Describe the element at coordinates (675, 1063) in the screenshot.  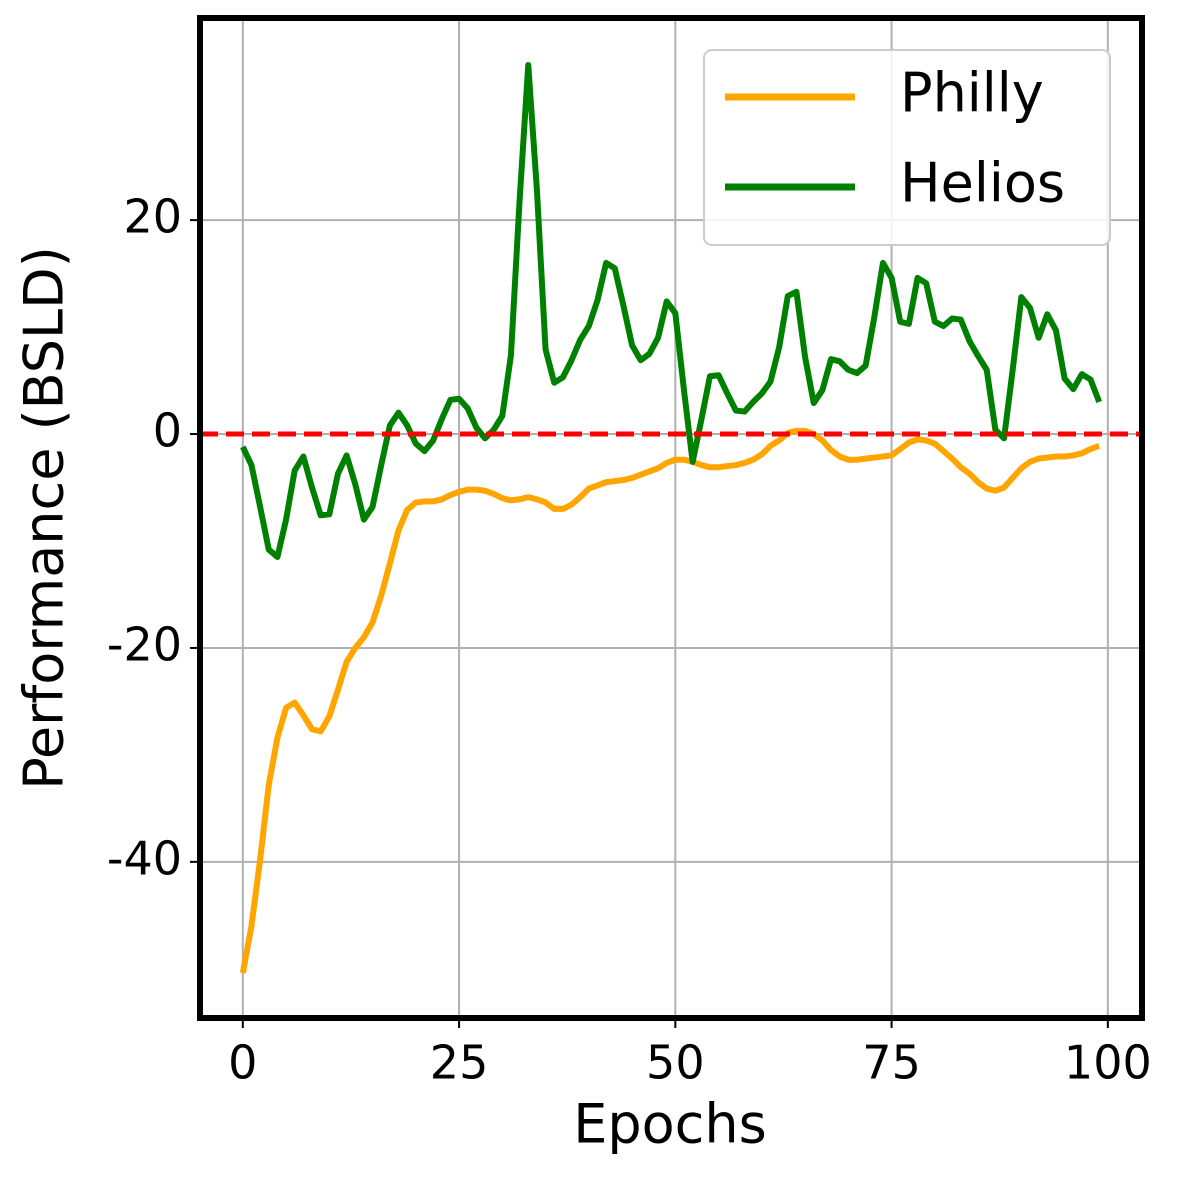
I see `x-tick-label: 50` at that location.